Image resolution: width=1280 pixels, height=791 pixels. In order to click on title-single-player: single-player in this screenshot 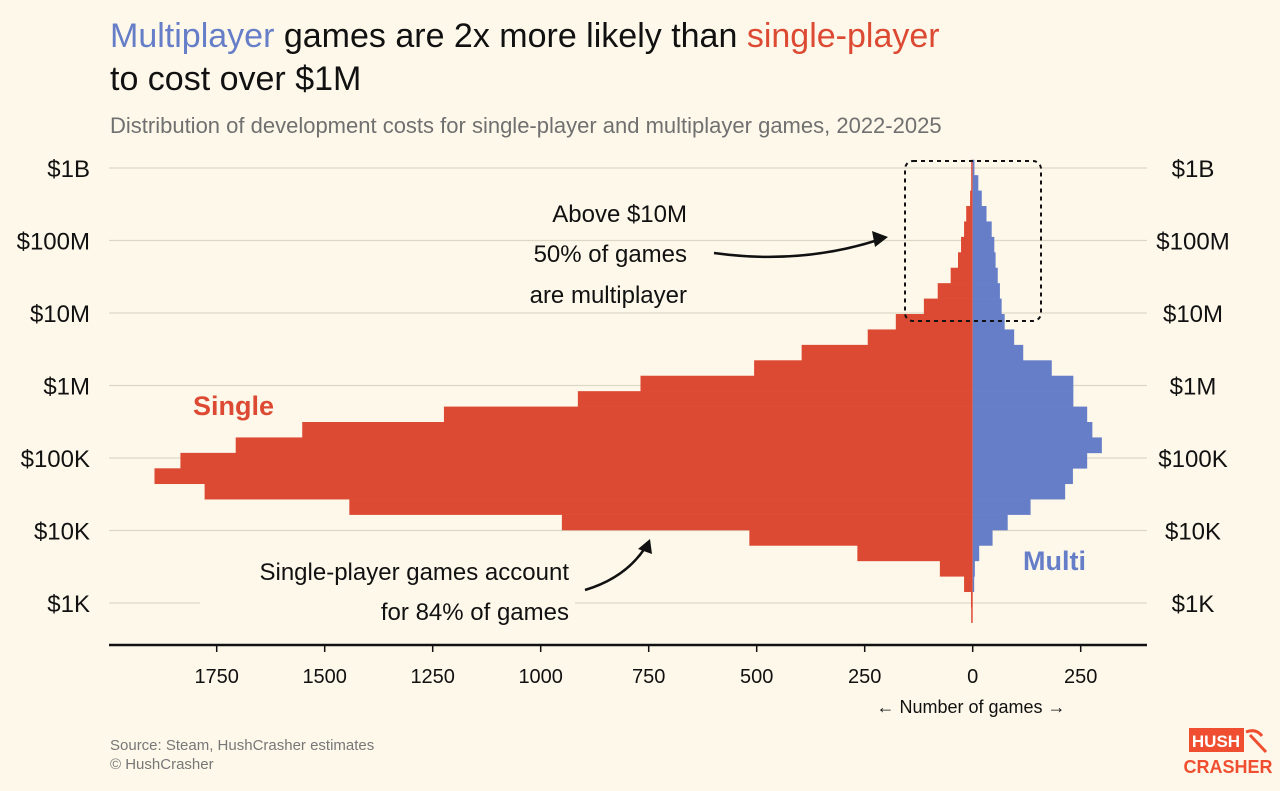, I will do `click(843, 36)`.